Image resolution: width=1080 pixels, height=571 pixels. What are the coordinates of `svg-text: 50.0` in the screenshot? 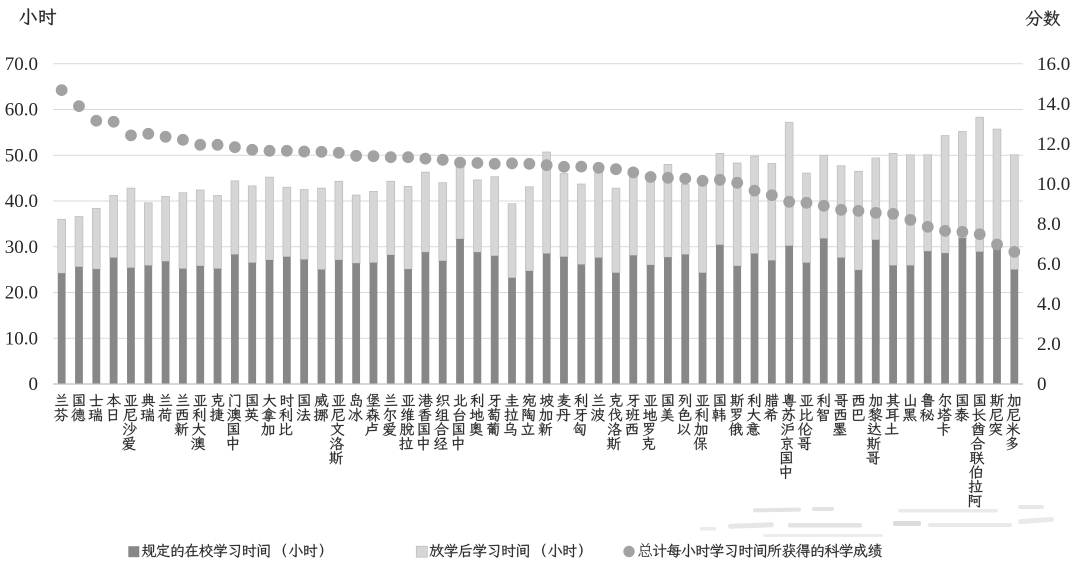 It's located at (21, 155).